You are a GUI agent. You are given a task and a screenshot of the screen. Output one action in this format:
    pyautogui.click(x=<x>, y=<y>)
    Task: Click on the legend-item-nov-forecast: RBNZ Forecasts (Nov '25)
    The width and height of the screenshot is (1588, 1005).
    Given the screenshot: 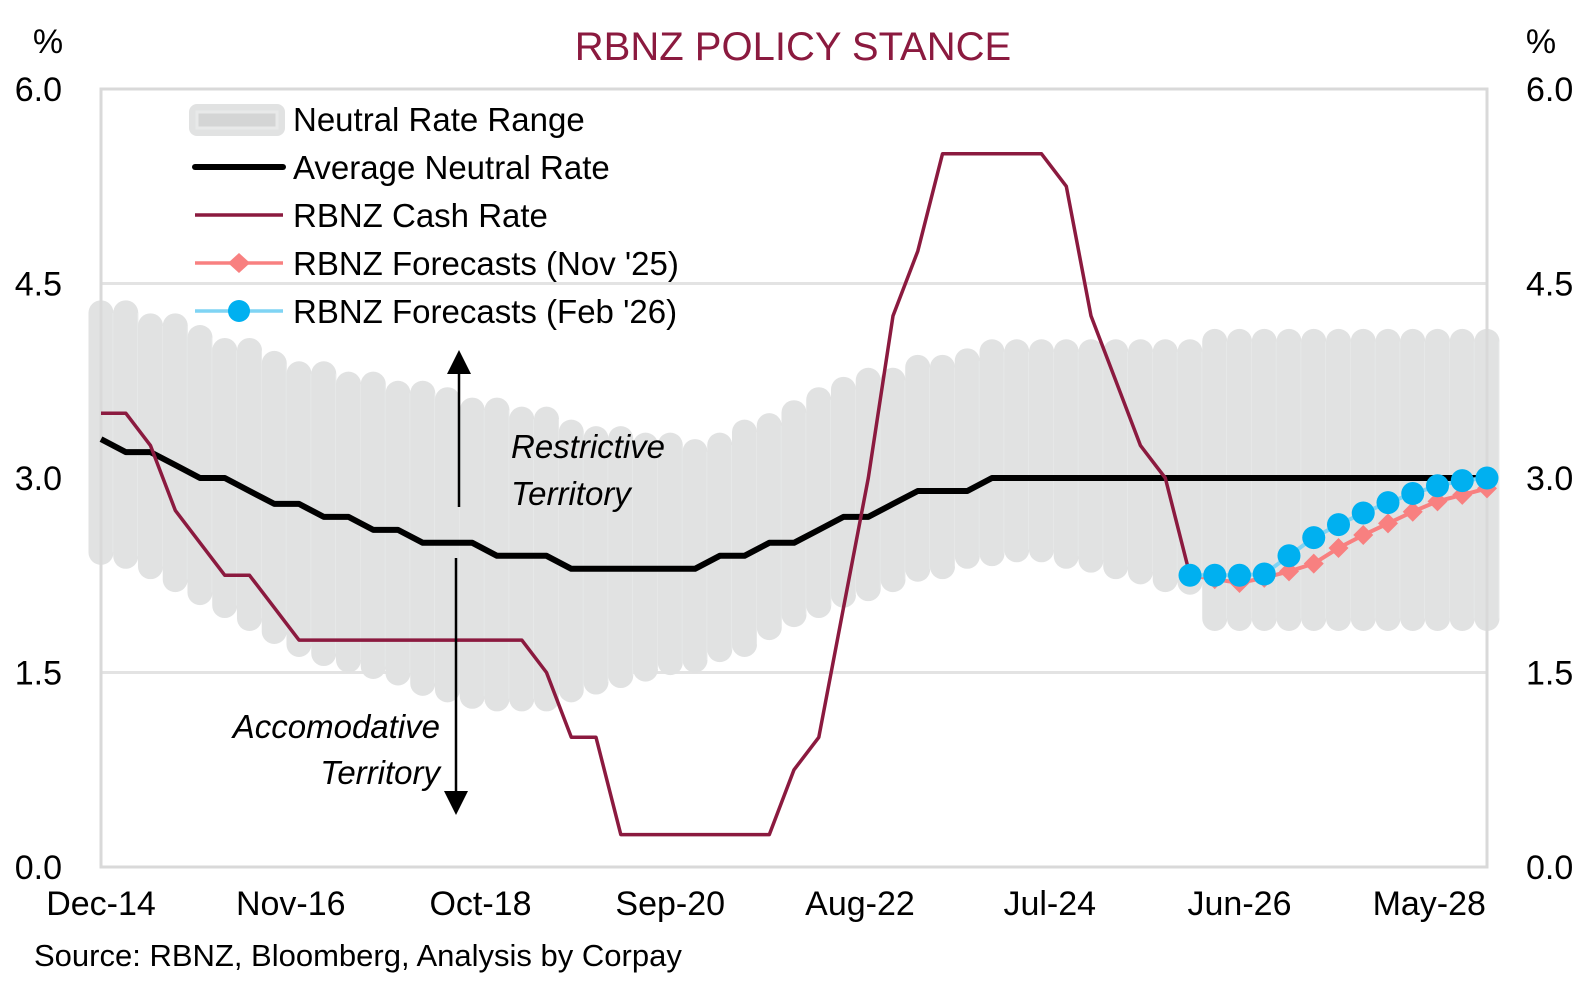 What is the action you would take?
    pyautogui.click(x=437, y=263)
    